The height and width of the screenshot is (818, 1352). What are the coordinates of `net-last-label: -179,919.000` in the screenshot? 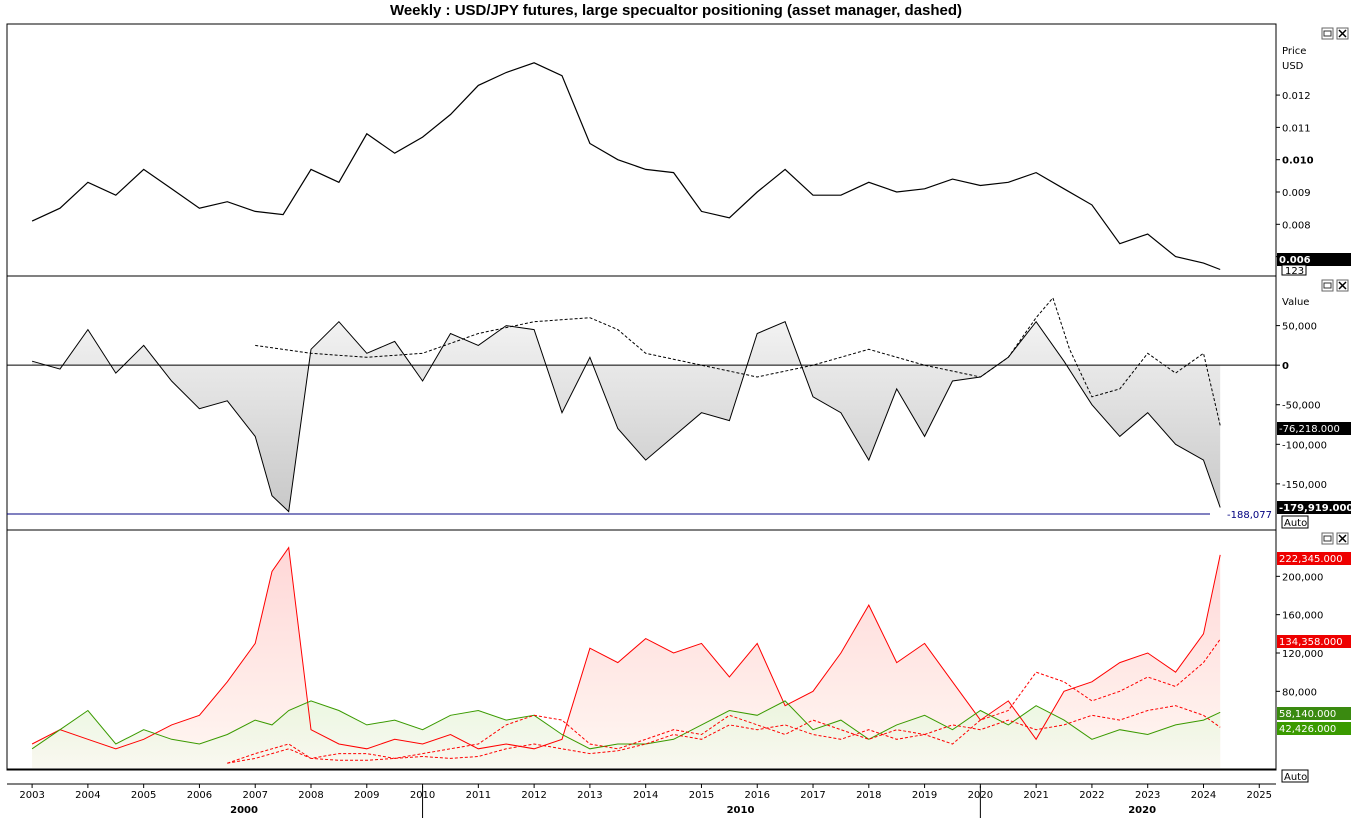 It's located at (1315, 508).